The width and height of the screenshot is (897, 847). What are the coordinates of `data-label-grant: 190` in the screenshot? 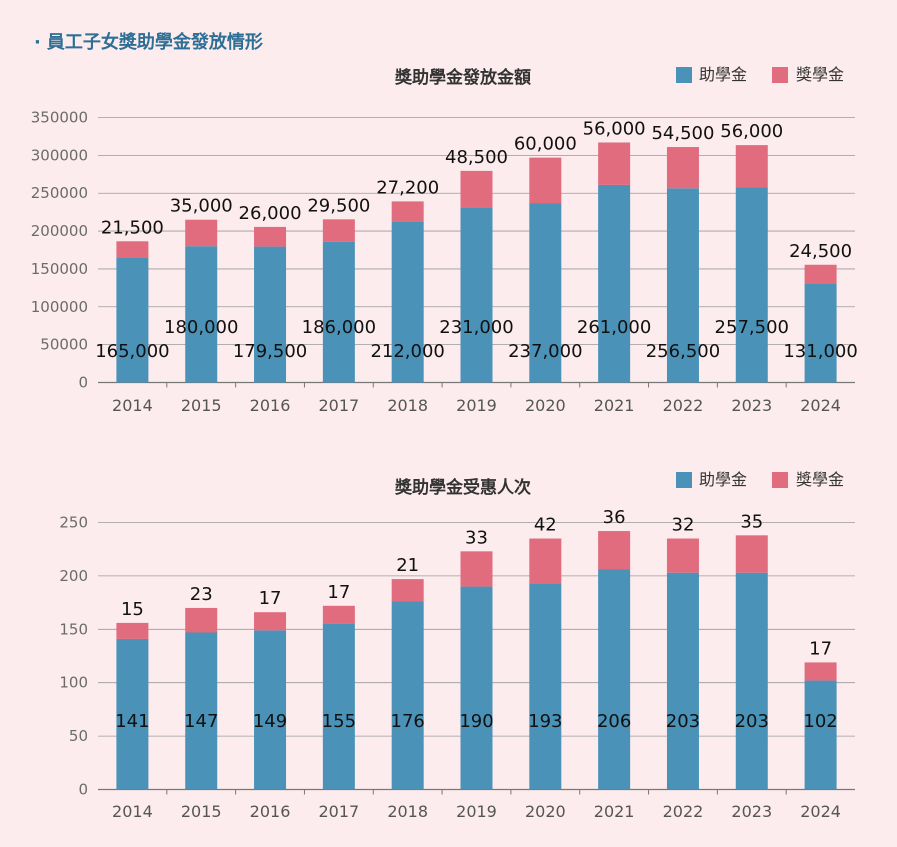 It's located at (476, 721).